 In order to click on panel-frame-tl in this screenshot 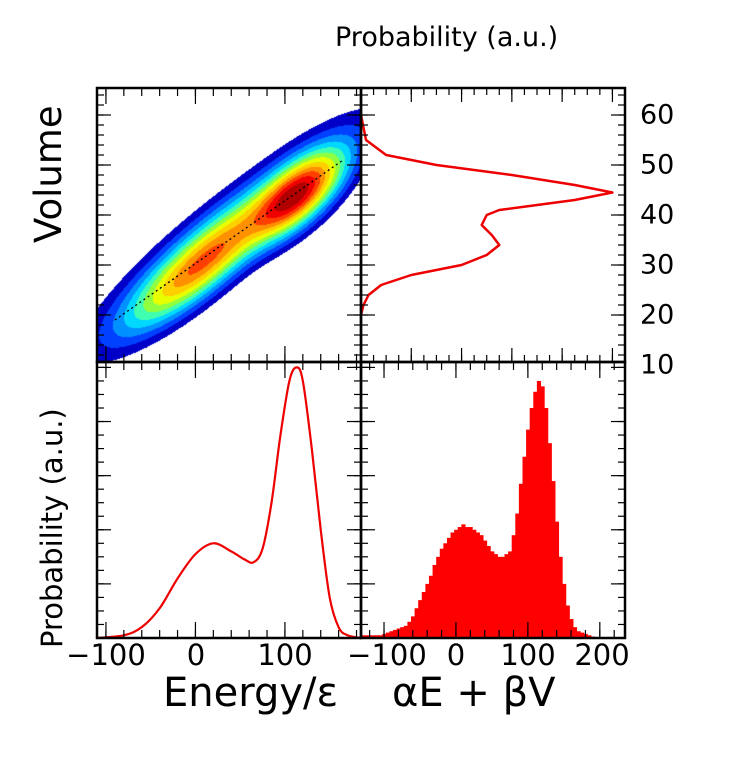, I will do `click(229, 225)`.